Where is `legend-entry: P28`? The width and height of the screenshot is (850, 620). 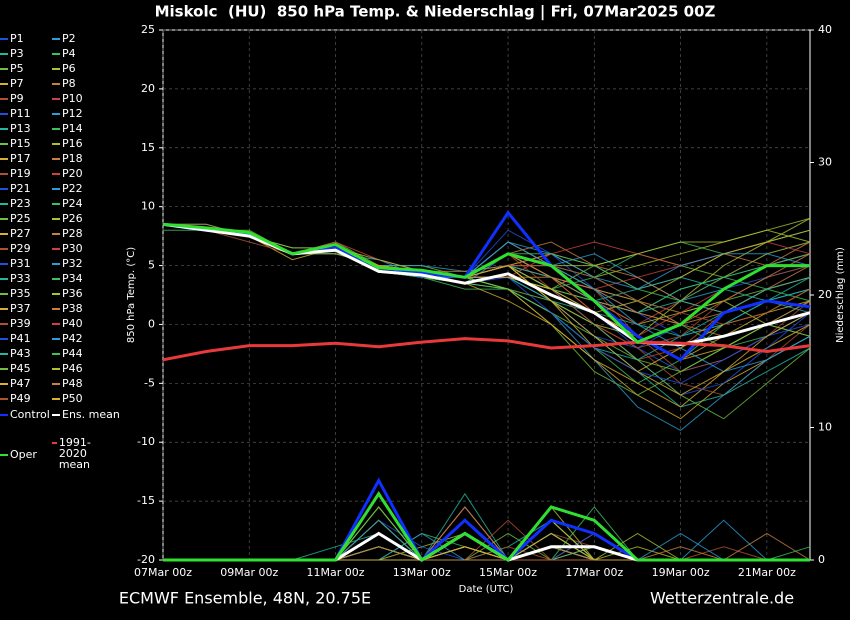 legend-entry: P28 is located at coordinates (67, 233).